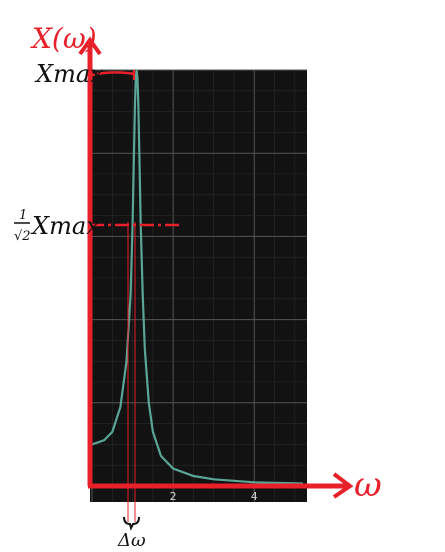 Image resolution: width=445 pixels, height=552 pixels. Describe the element at coordinates (22, 236) in the screenshot. I see `half-power-label-denominator: √2` at that location.